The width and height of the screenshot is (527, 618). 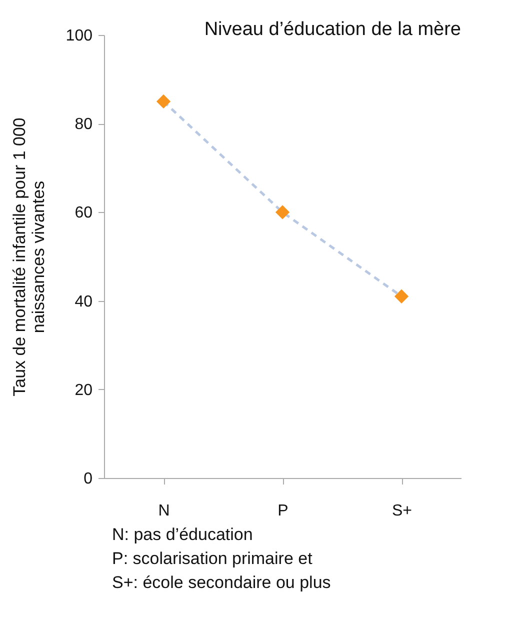 What do you see at coordinates (332, 29) in the screenshot?
I see `chart-title: Niveau d’éducation de la mère` at bounding box center [332, 29].